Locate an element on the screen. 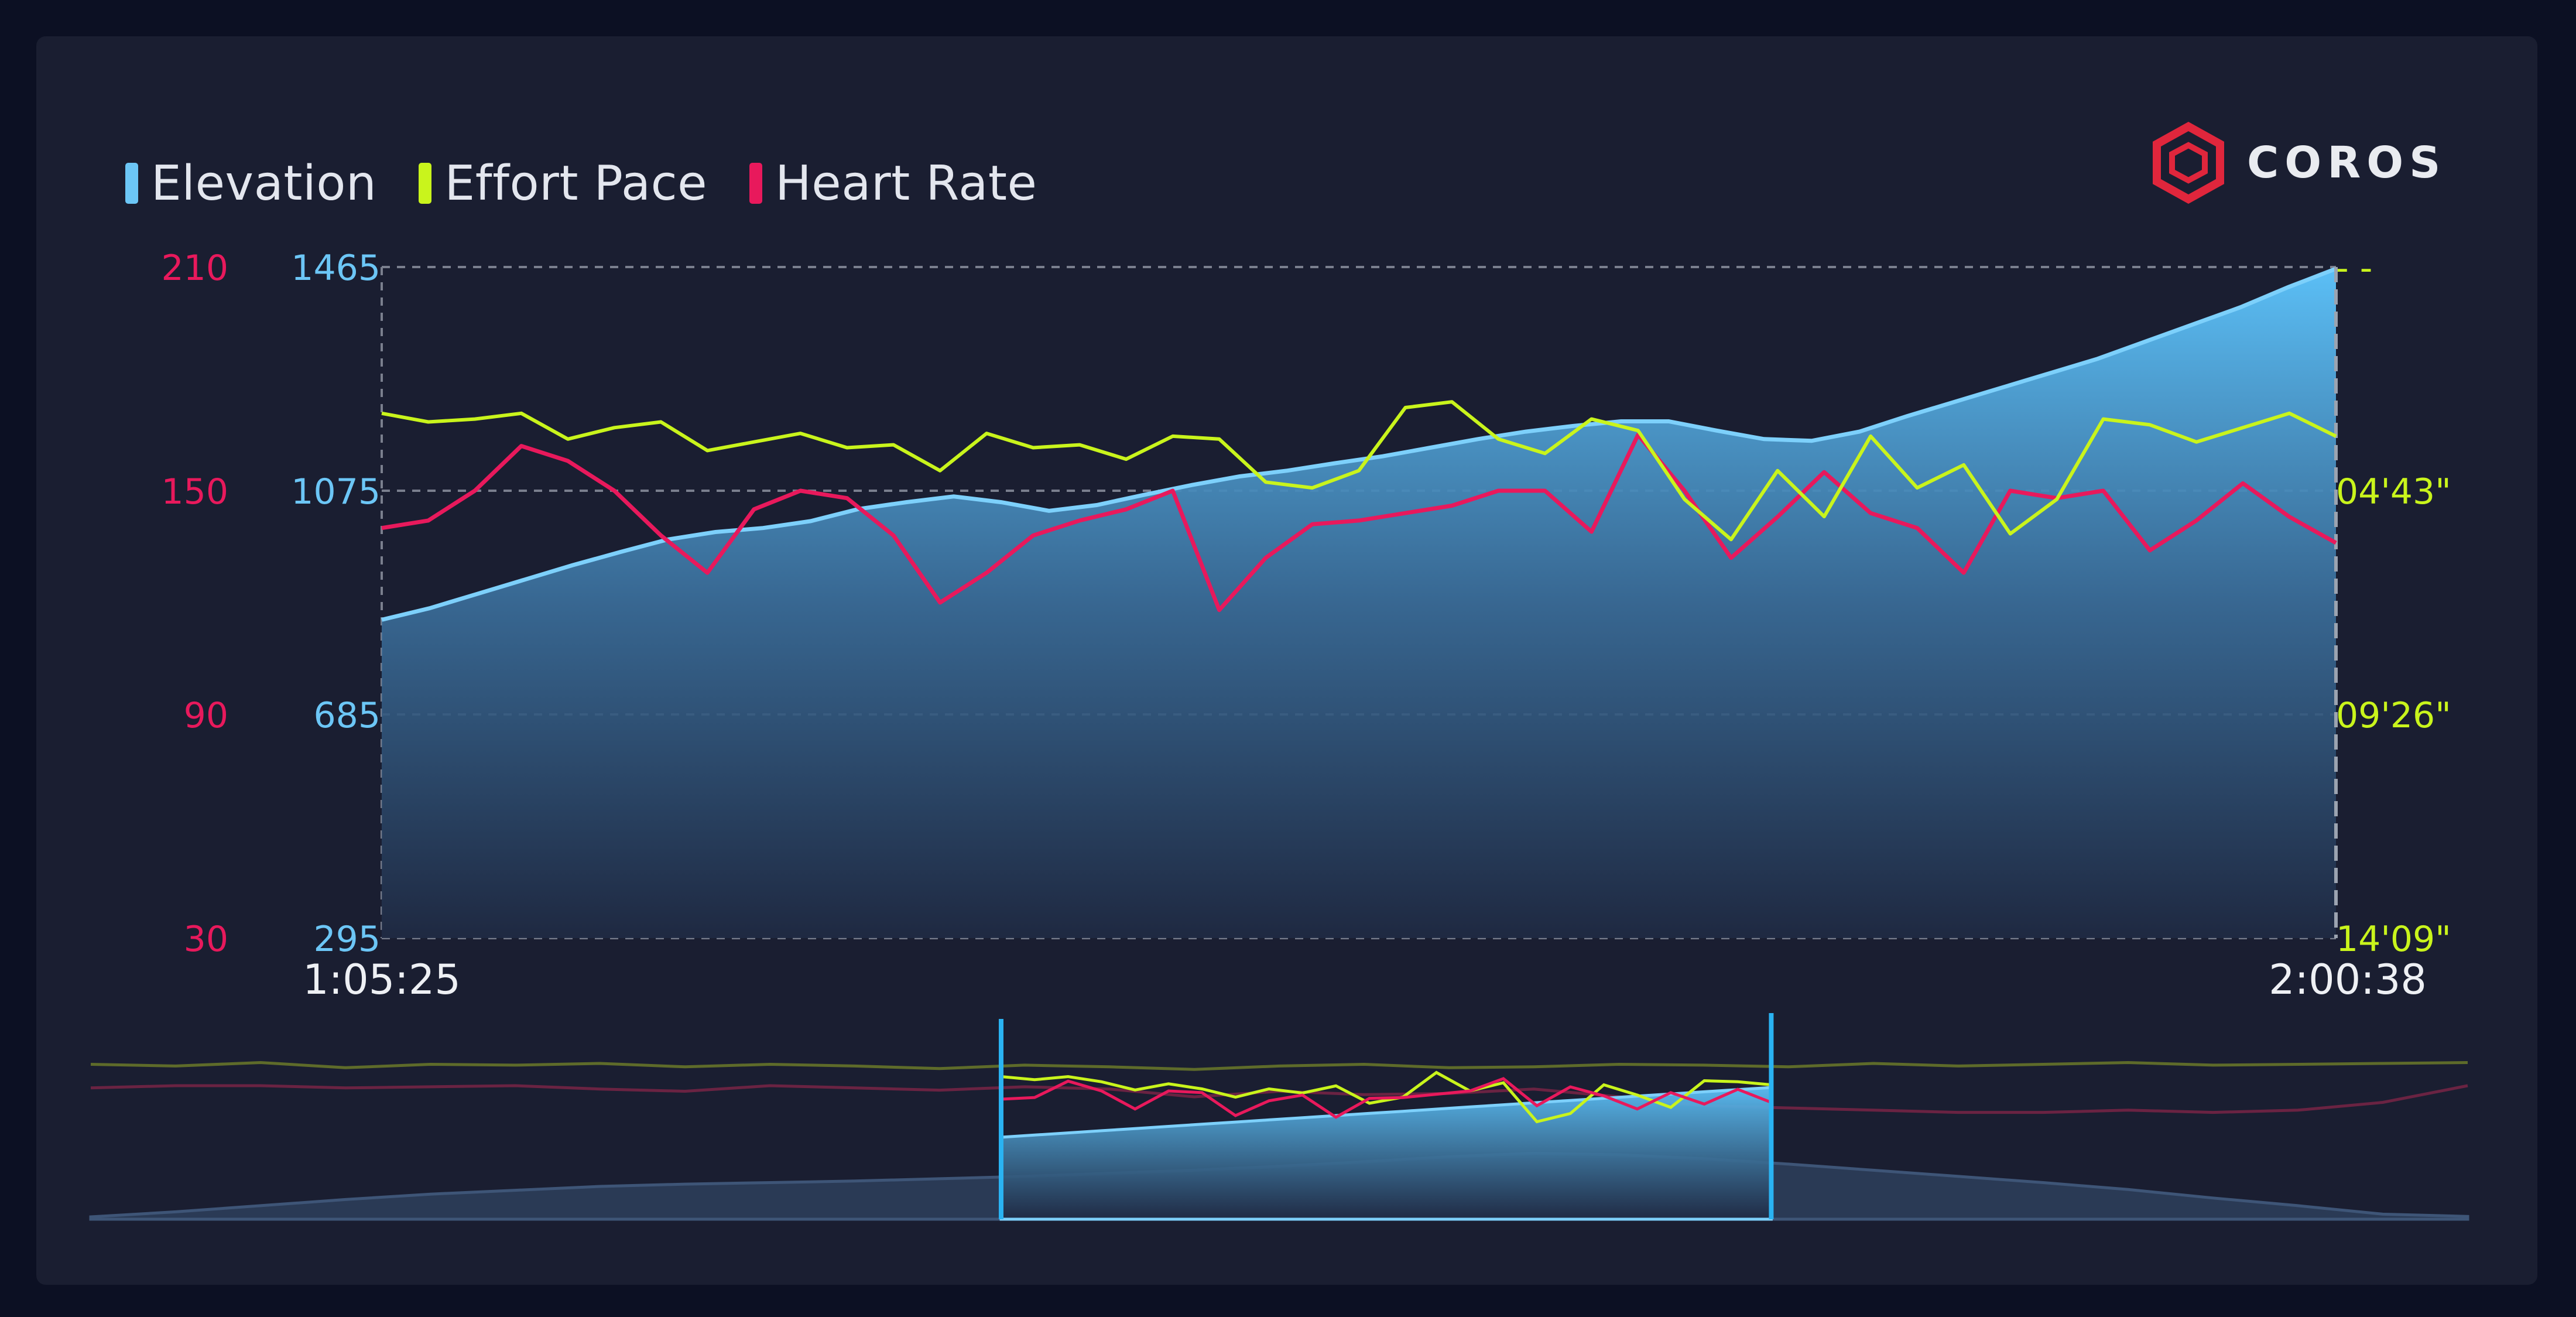  coros-hexagon-icon is located at coordinates (2188, 163).